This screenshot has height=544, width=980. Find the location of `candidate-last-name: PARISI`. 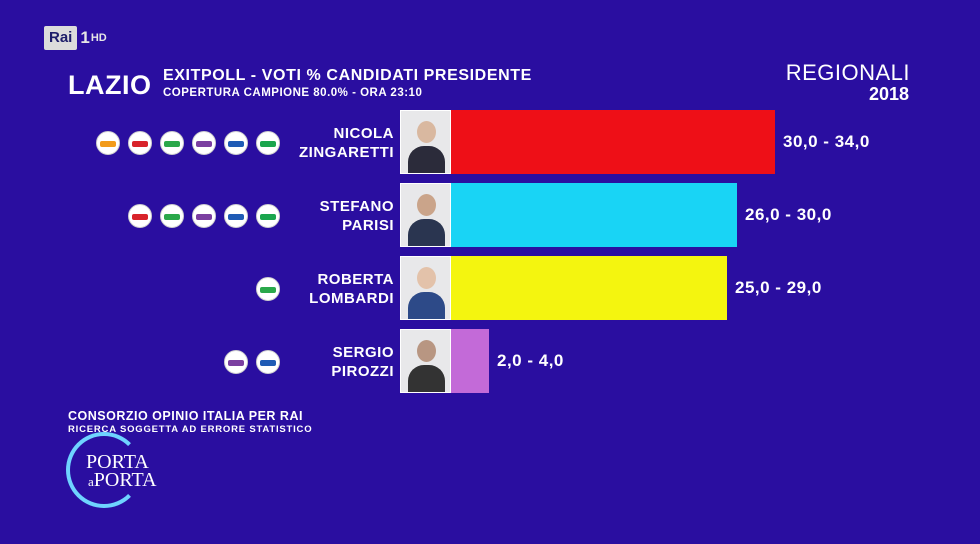

candidate-last-name: PARISI is located at coordinates (368, 225).